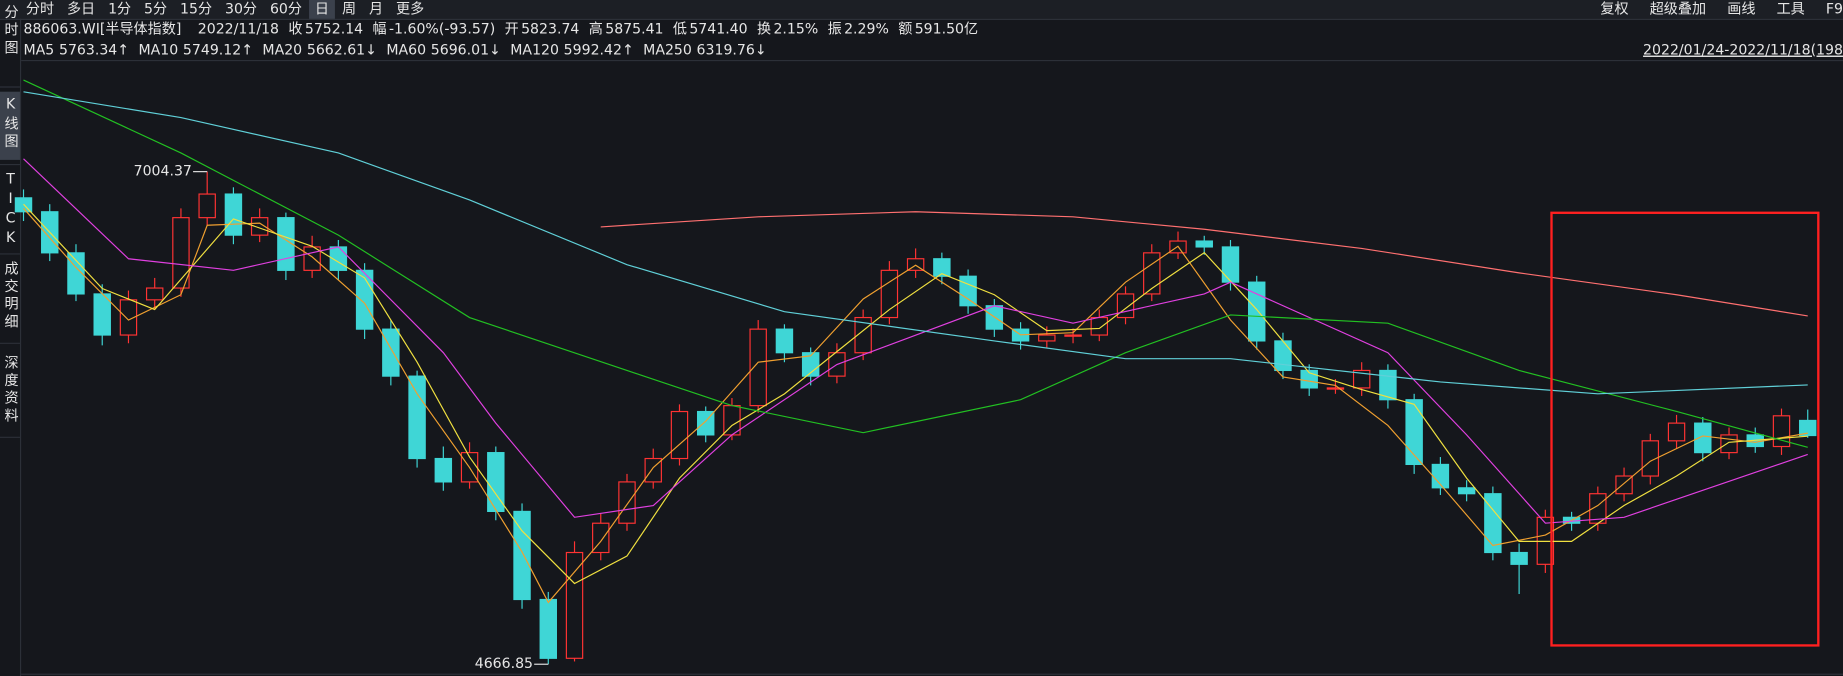  What do you see at coordinates (380, 29) in the screenshot?
I see `quote-label: 幅` at bounding box center [380, 29].